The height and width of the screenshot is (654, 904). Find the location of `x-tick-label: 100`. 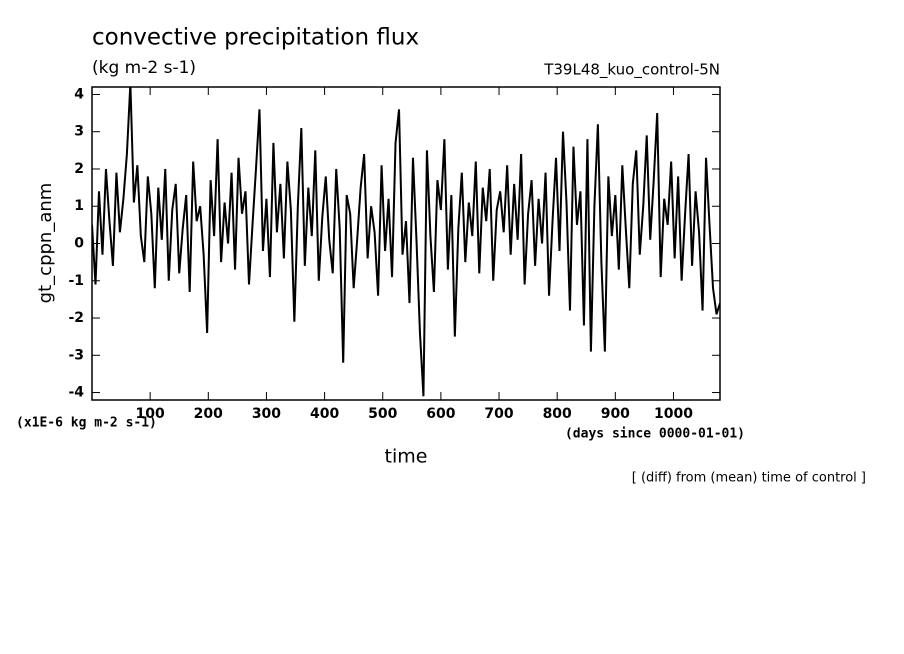

x-tick-label: 100 is located at coordinates (150, 414).